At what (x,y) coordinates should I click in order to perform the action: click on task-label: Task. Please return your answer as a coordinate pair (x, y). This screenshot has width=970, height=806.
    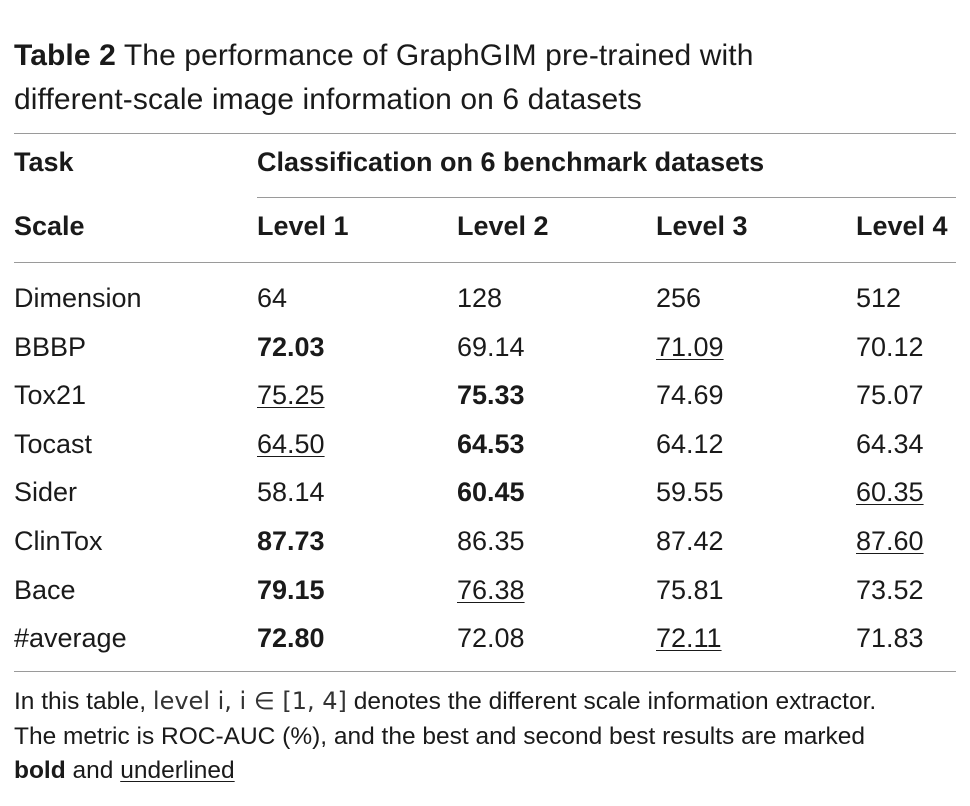
    Looking at the image, I should click on (44, 162).